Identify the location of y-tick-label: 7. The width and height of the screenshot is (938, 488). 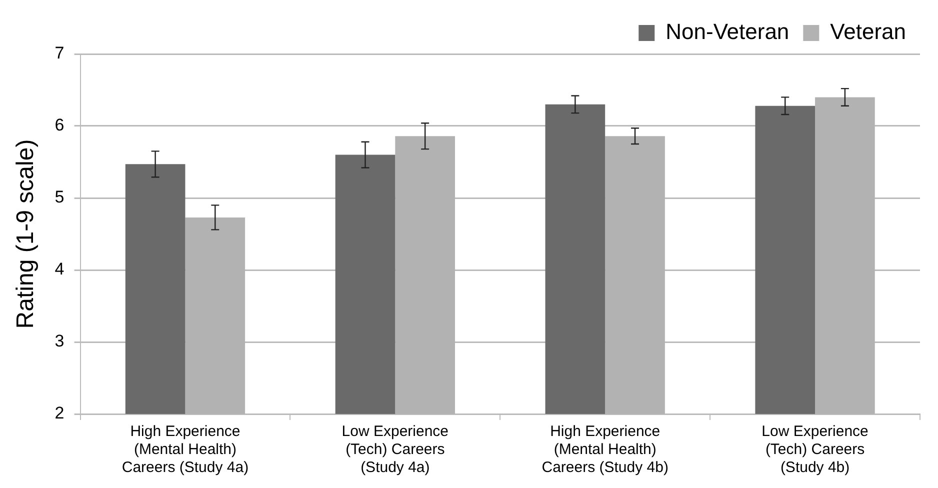
(59, 53).